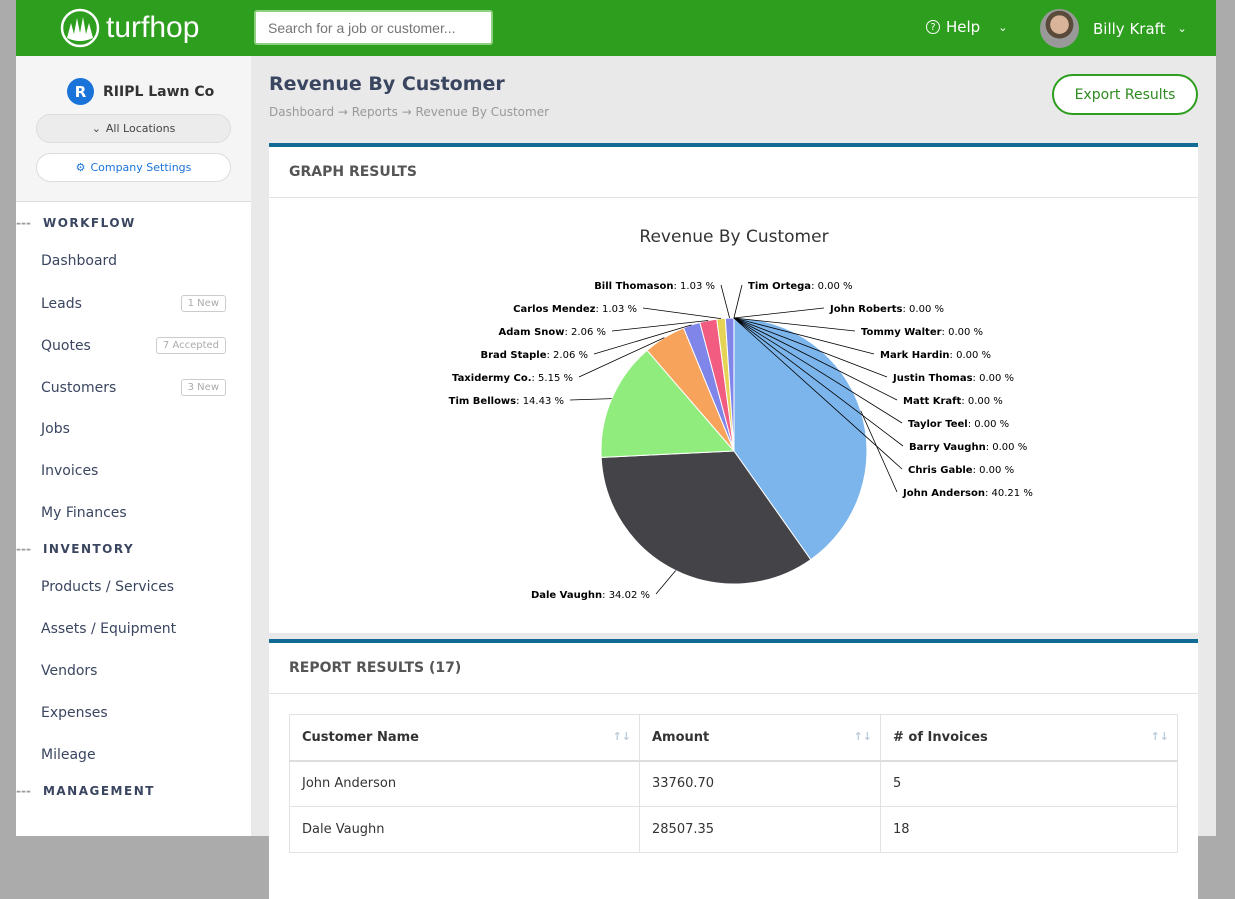  I want to click on export-results-button: Export Results, so click(1125, 94).